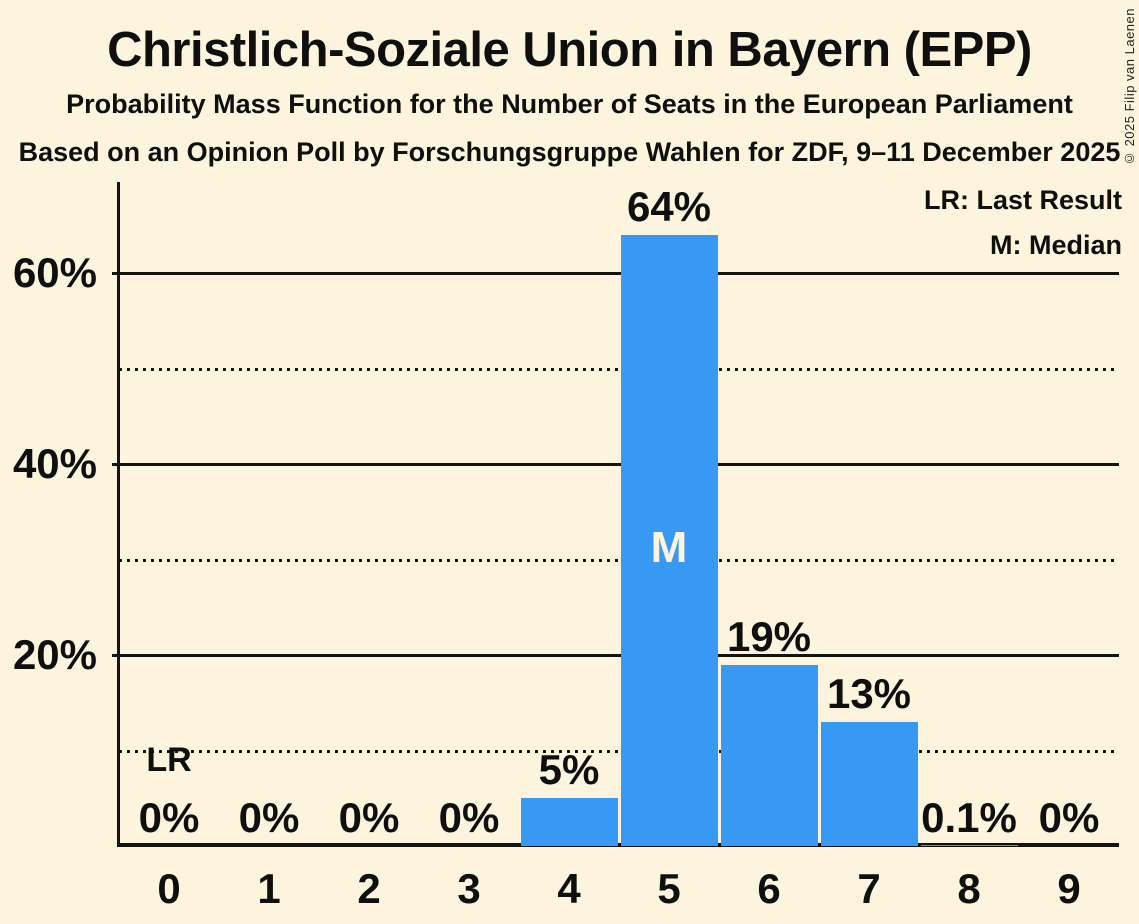  I want to click on bar-value-label-8: 0.1%, so click(969, 817).